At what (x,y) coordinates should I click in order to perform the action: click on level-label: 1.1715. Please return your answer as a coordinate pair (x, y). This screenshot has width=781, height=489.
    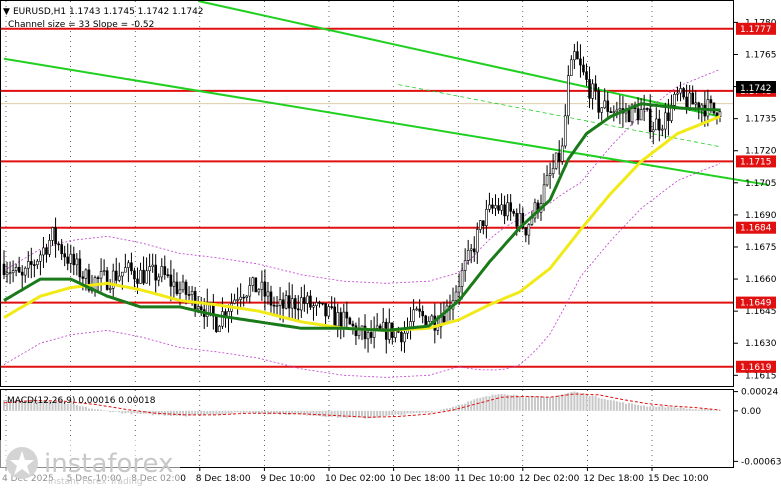
    Looking at the image, I should click on (756, 162).